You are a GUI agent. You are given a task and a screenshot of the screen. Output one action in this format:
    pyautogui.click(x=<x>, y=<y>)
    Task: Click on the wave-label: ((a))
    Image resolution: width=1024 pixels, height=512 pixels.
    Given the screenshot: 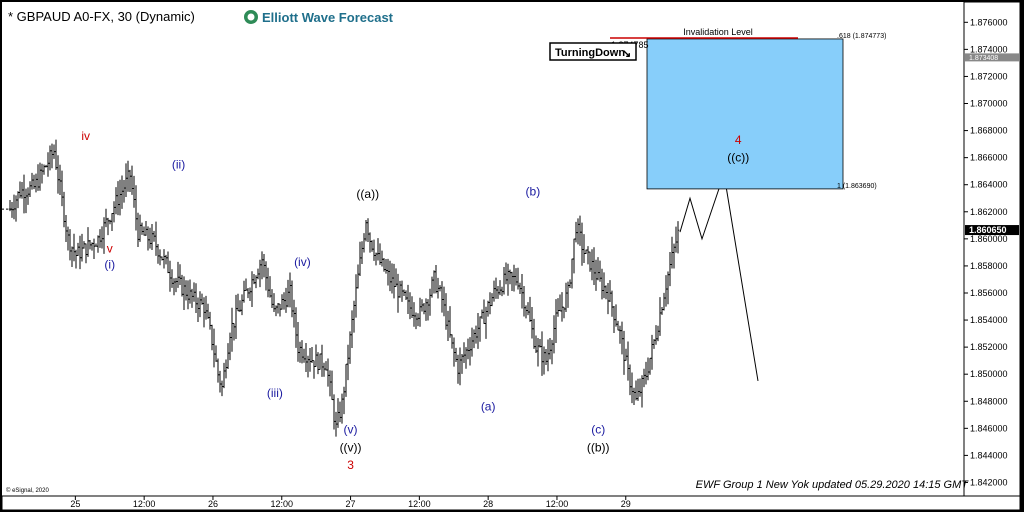 What is the action you would take?
    pyautogui.click(x=367, y=194)
    